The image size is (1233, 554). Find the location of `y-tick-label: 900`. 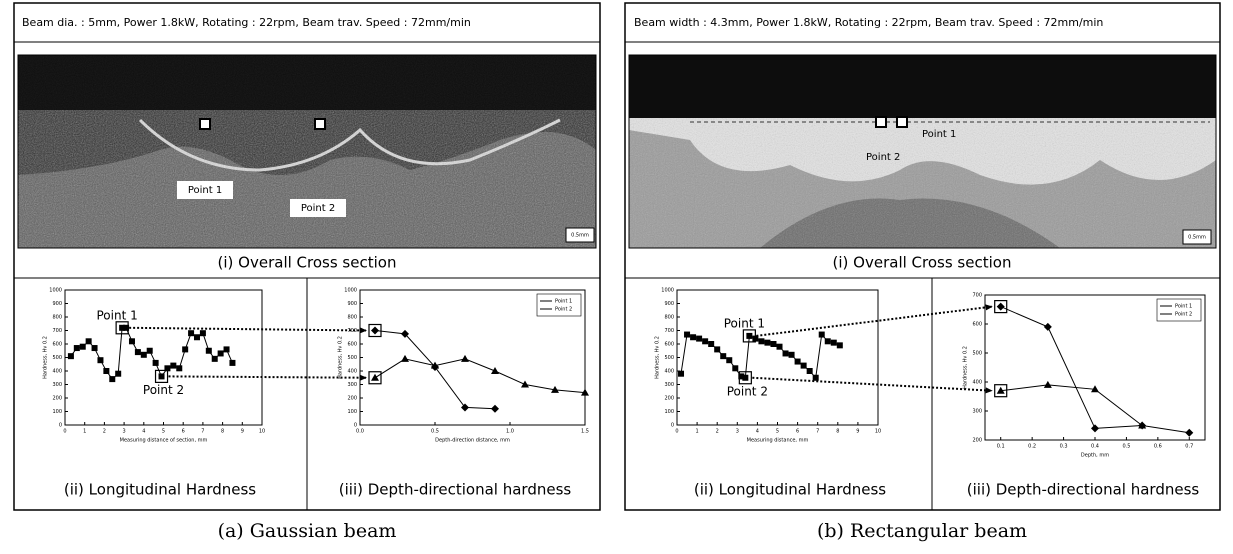

y-tick-label: 900 is located at coordinates (669, 304).